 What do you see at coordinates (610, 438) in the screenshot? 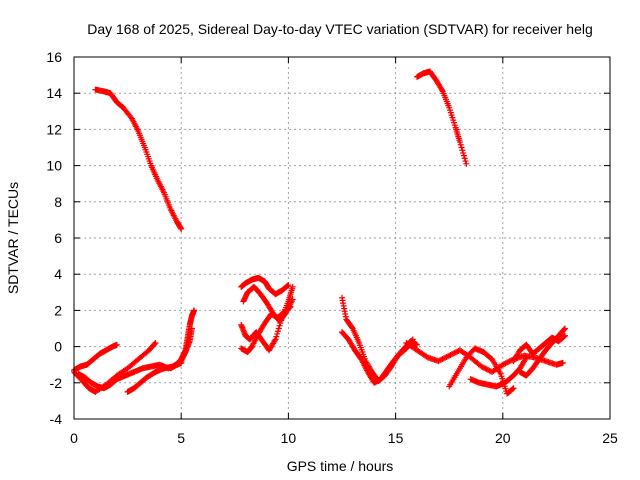
I see `x-tick-label: 25` at bounding box center [610, 438].